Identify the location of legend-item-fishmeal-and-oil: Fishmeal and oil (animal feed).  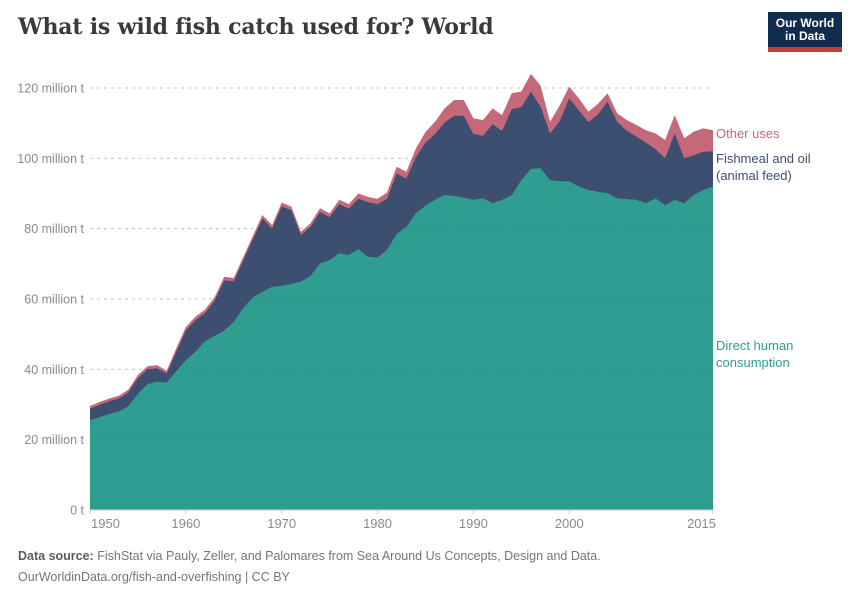
(763, 167).